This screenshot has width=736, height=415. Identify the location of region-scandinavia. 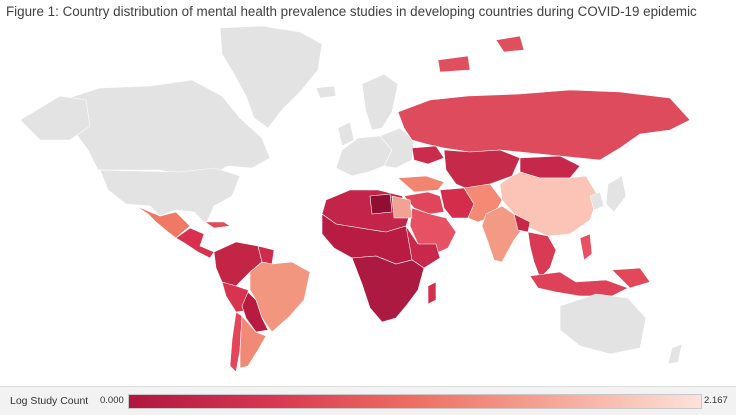
(380, 102).